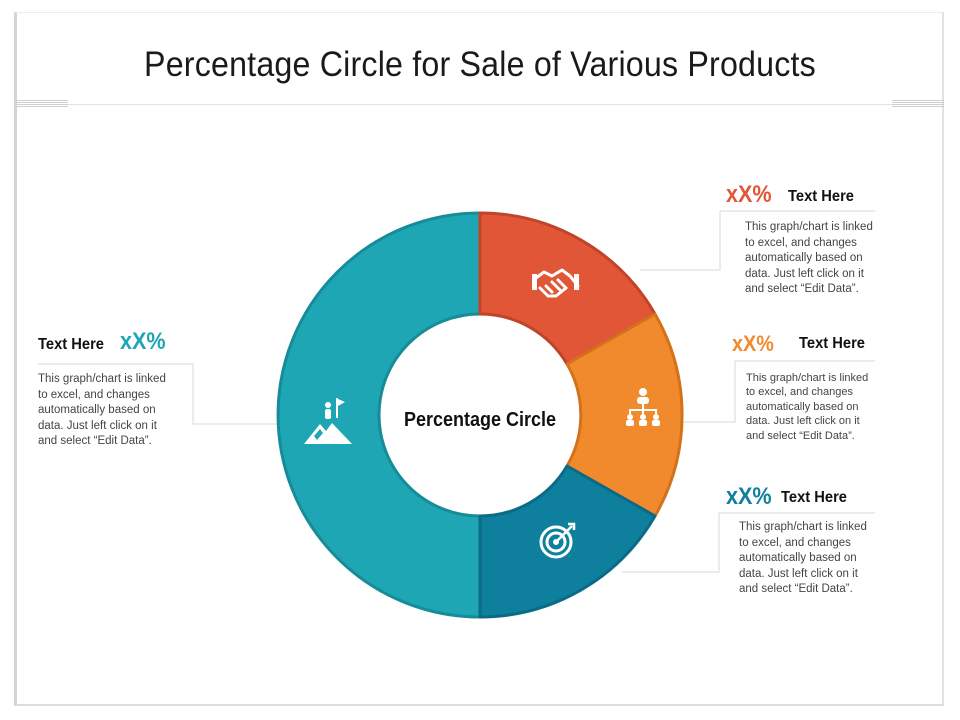 The height and width of the screenshot is (720, 960). Describe the element at coordinates (556, 283) in the screenshot. I see `handshake-icon` at that location.